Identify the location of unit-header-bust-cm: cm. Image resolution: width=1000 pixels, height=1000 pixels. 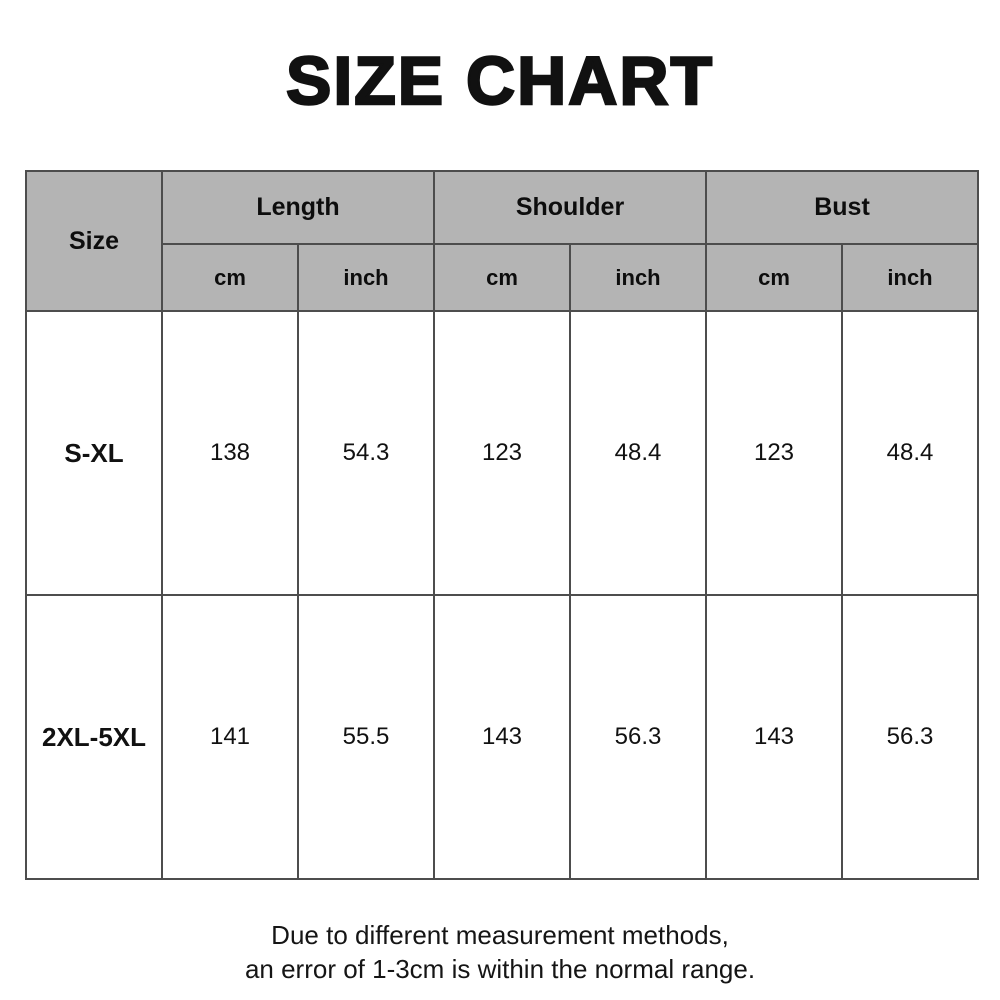
(774, 277).